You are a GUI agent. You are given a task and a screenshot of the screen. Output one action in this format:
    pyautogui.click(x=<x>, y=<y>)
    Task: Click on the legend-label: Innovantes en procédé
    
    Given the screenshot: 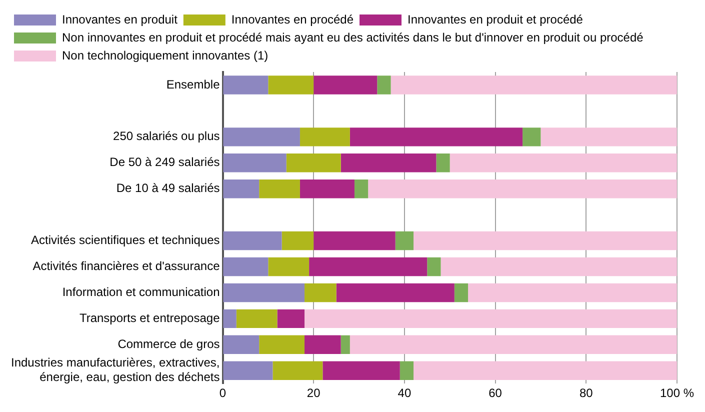 What is the action you would take?
    pyautogui.click(x=292, y=19)
    